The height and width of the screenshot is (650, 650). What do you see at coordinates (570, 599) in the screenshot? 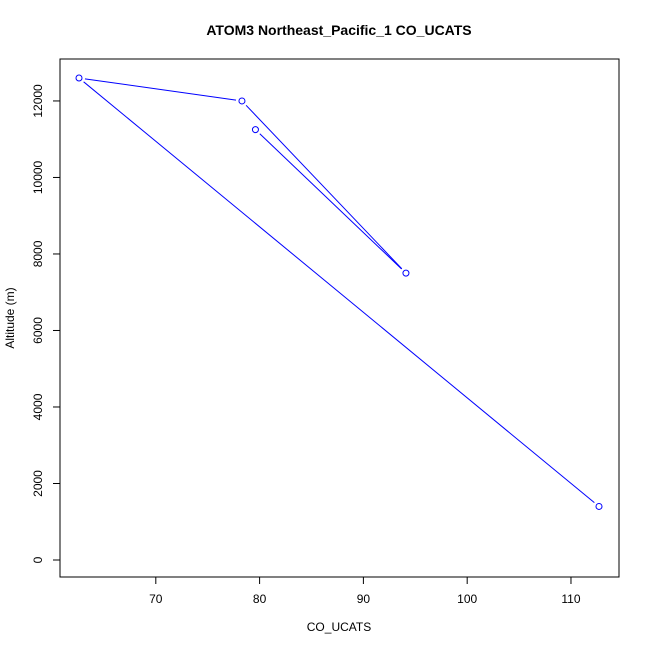
I see `x-tick-label: 110` at bounding box center [570, 599].